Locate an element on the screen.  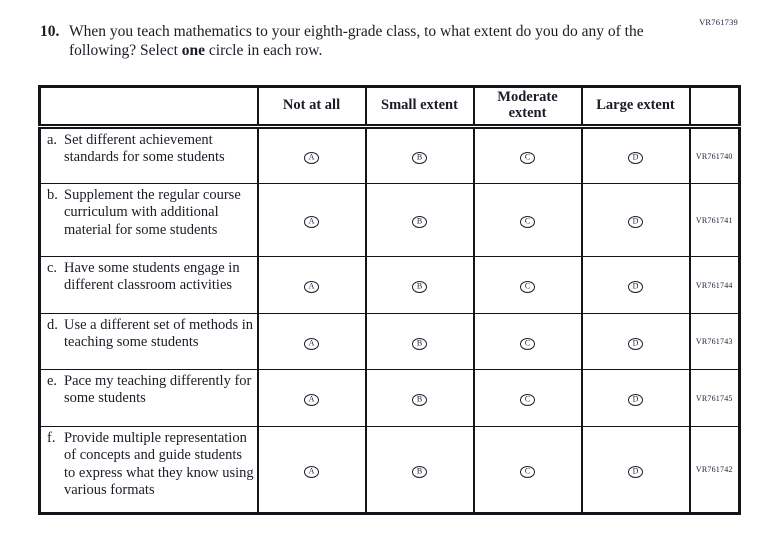
row-code: VR761742 is located at coordinates (714, 470).